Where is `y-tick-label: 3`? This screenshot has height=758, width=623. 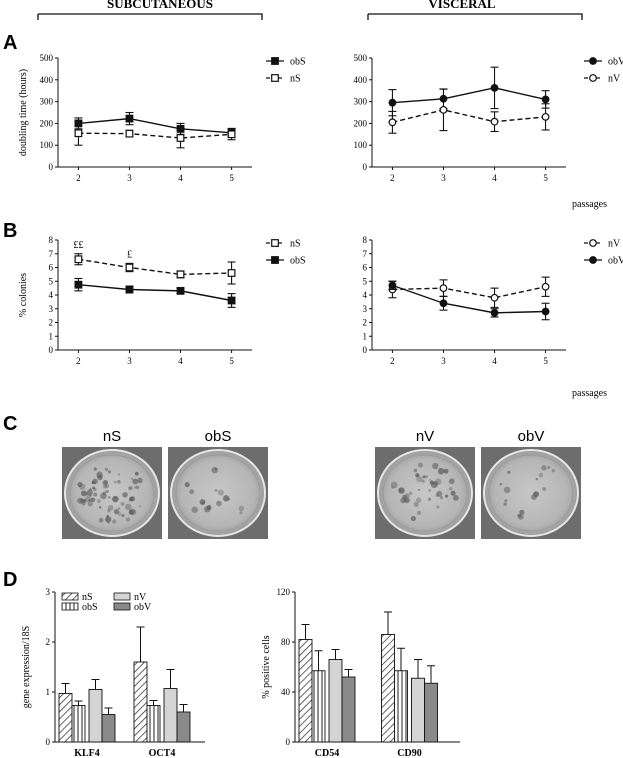 y-tick-label: 3 is located at coordinates (48, 592).